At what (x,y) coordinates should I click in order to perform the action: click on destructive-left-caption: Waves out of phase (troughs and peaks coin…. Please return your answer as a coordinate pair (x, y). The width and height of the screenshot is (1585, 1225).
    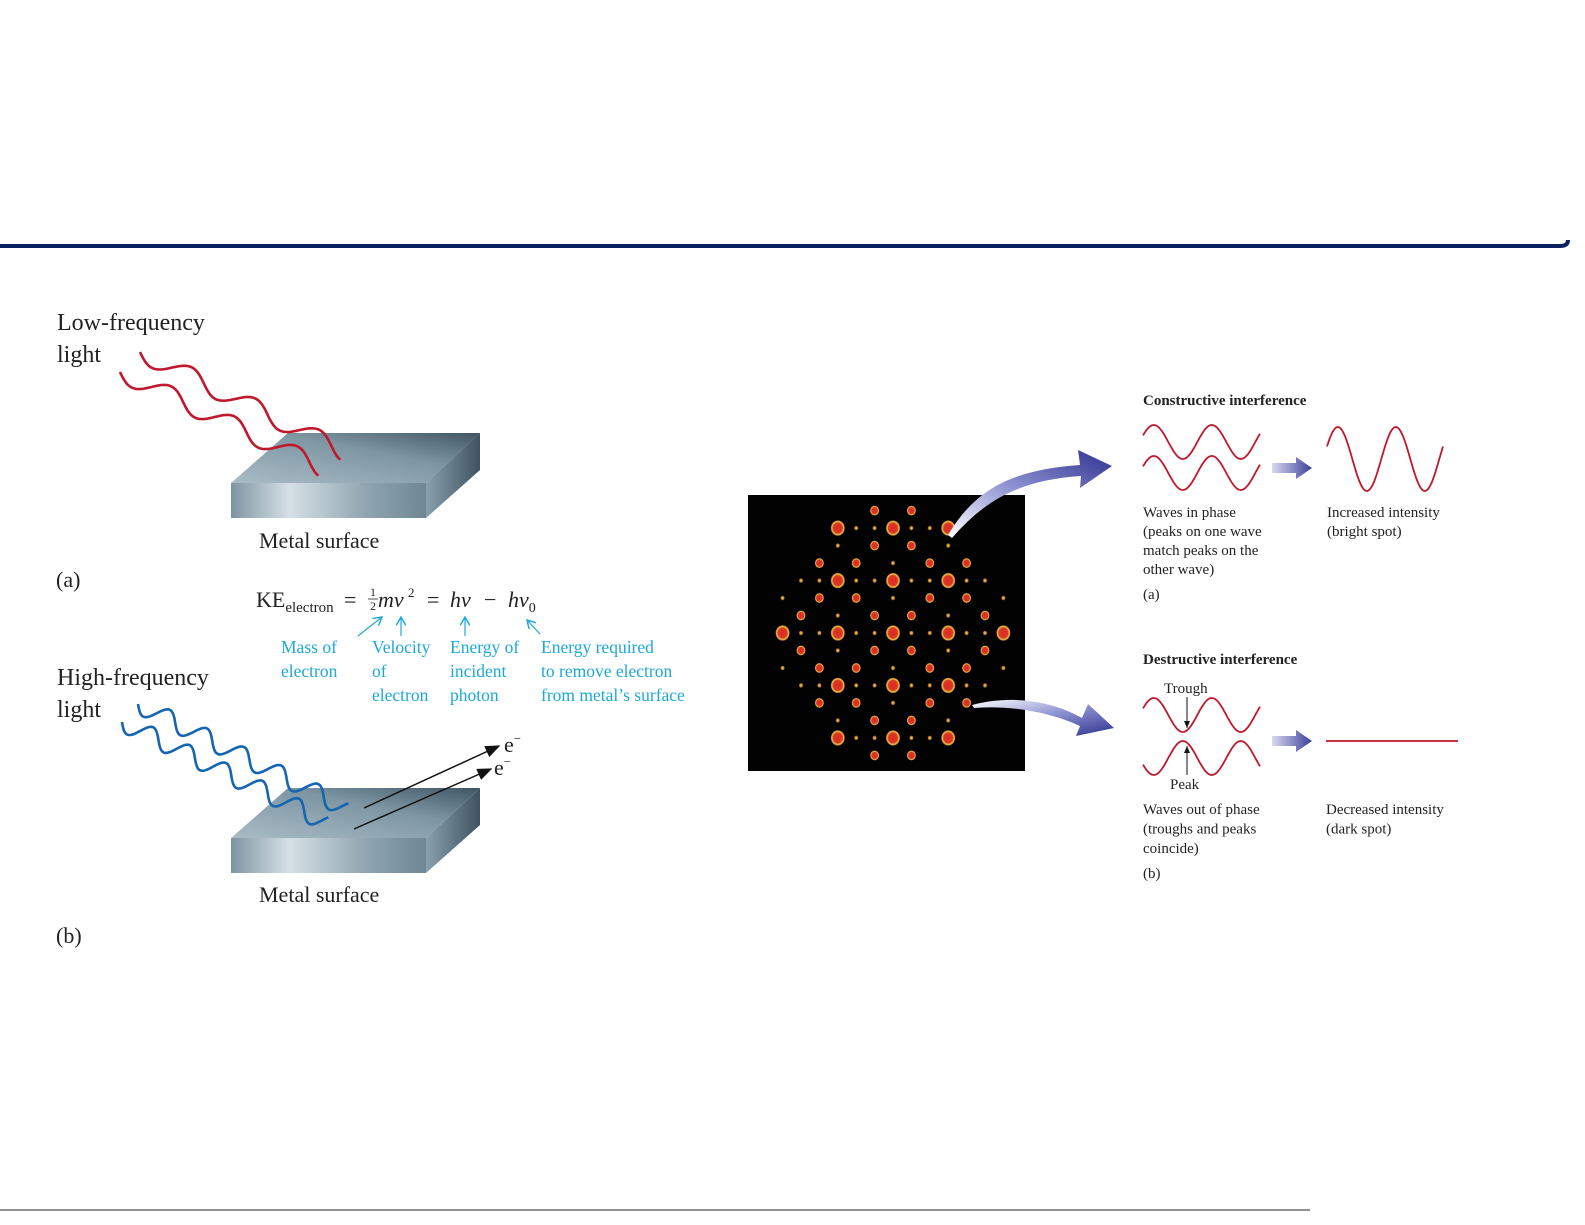
    Looking at the image, I should click on (1201, 829).